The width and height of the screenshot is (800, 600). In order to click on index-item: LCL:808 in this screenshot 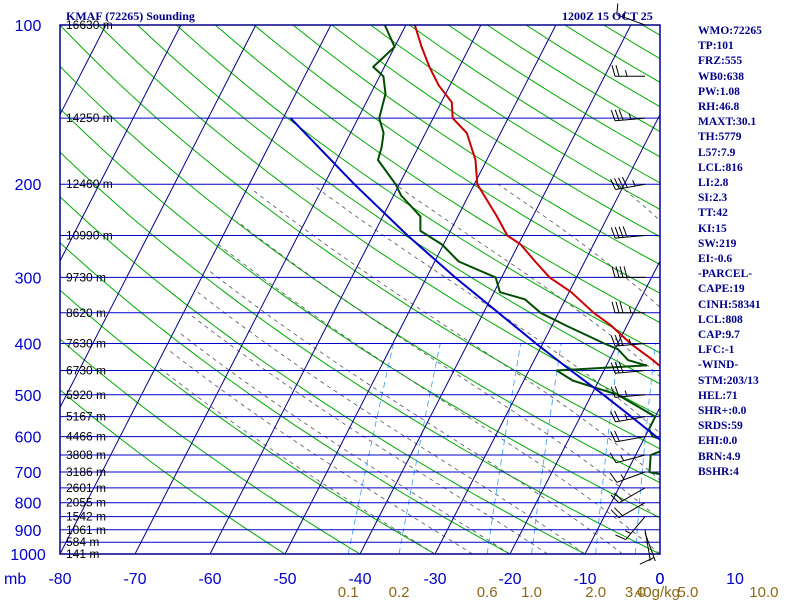, I will do `click(720, 319)`.